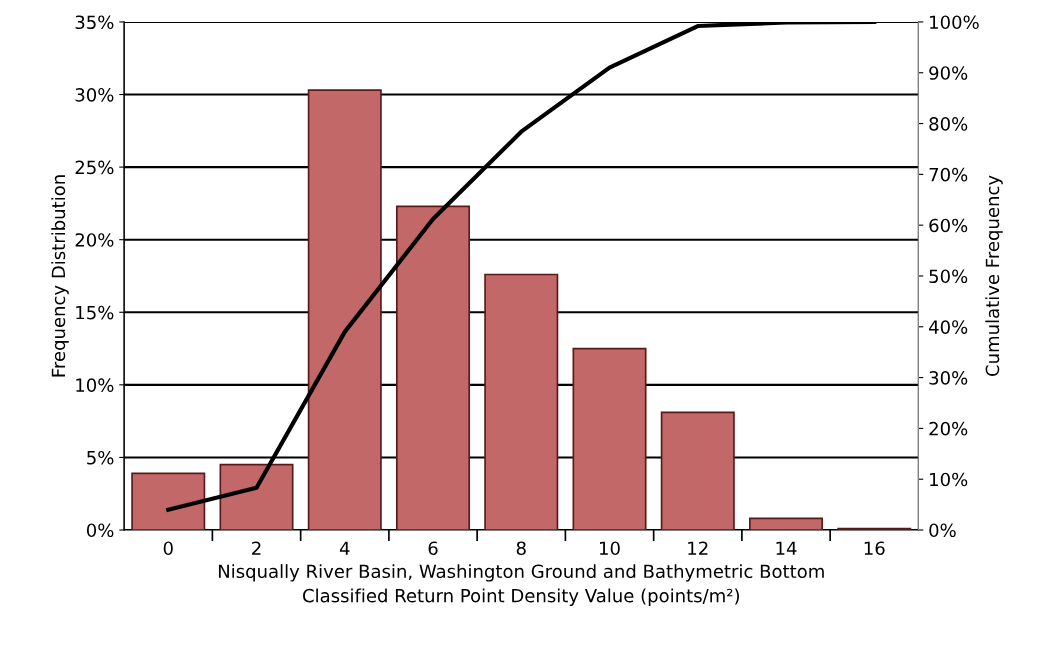  Describe the element at coordinates (168, 548) in the screenshot. I see `x-tick-label: 0` at that location.